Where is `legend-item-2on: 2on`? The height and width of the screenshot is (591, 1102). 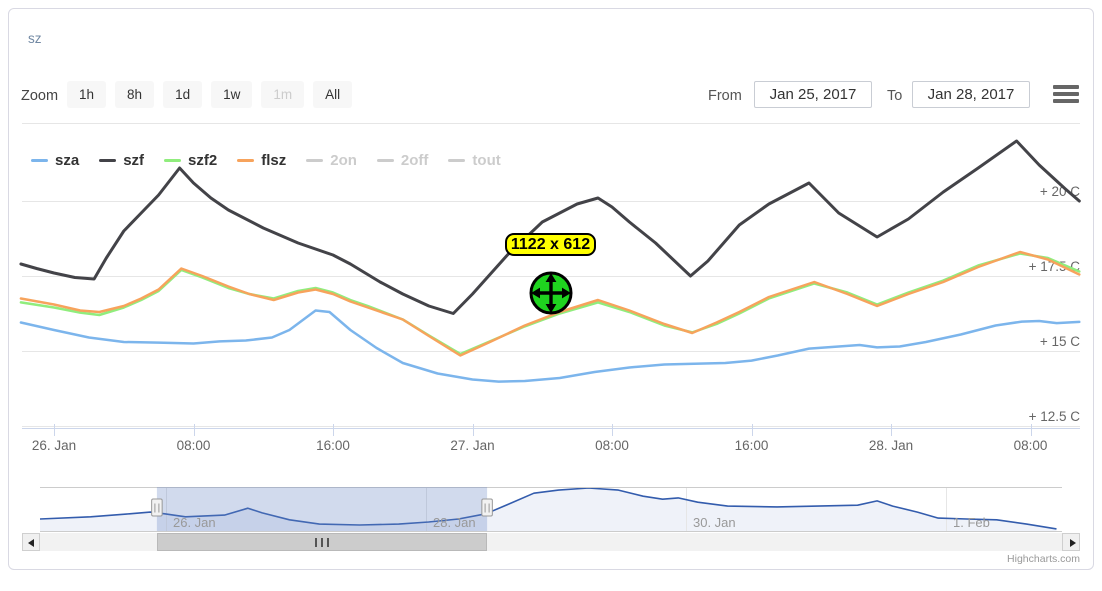 legend-item-2on: 2on is located at coordinates (331, 160).